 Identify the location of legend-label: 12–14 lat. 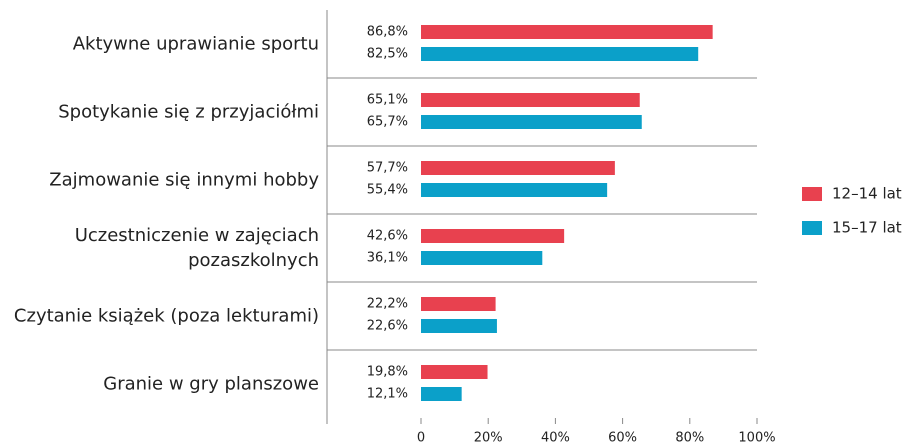
(867, 194).